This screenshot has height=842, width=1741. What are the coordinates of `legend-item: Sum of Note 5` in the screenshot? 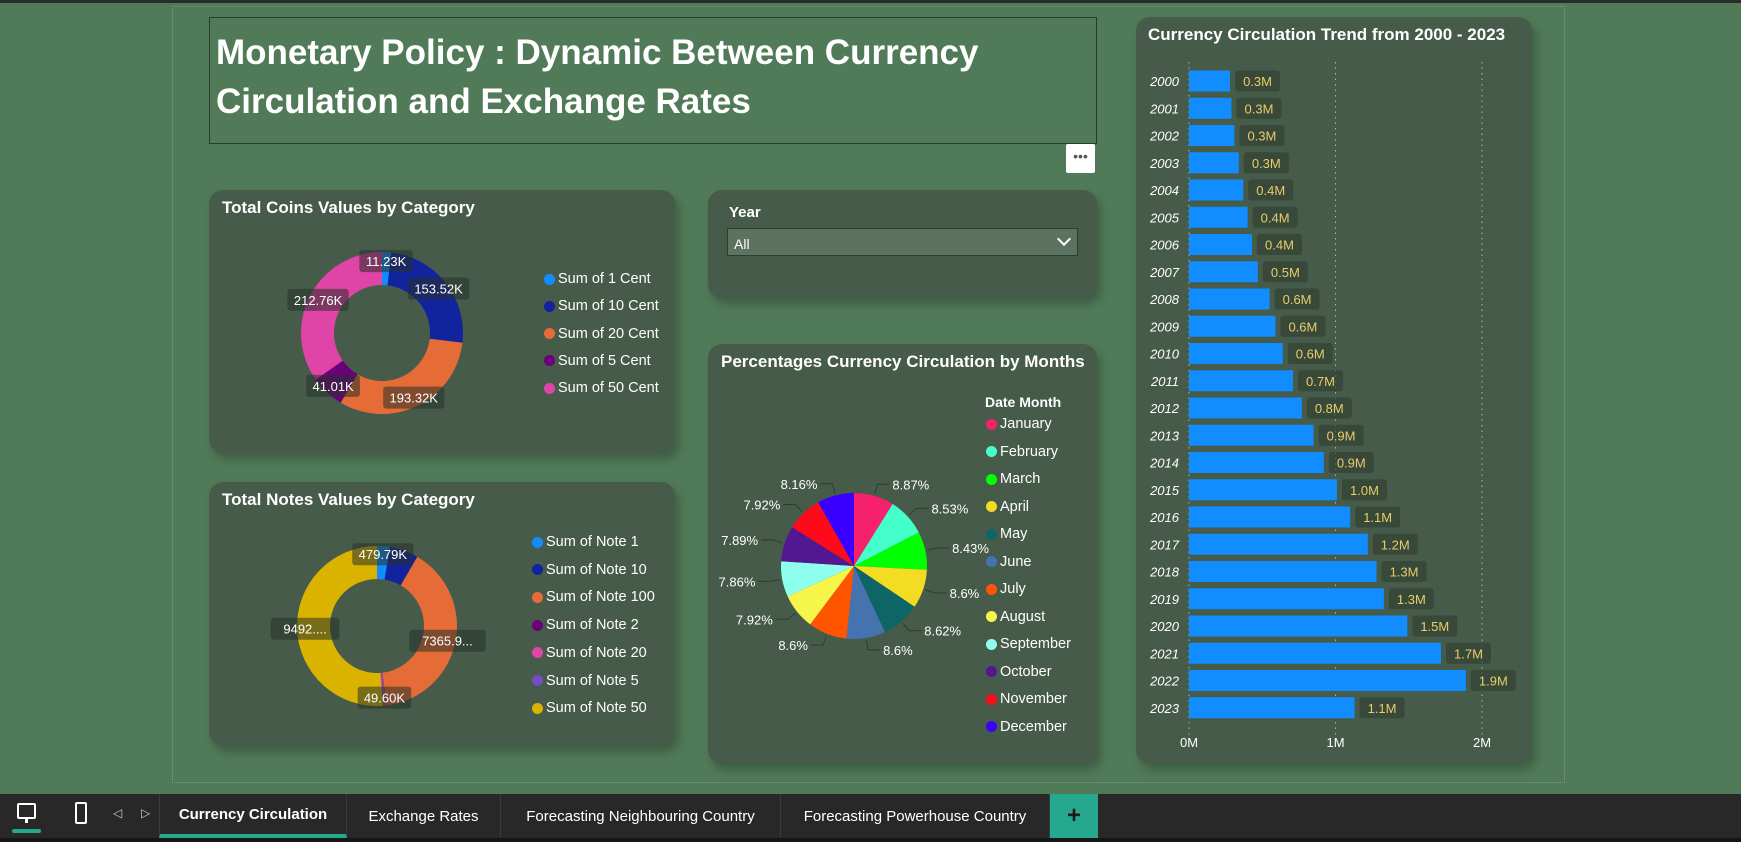 It's located at (585, 681).